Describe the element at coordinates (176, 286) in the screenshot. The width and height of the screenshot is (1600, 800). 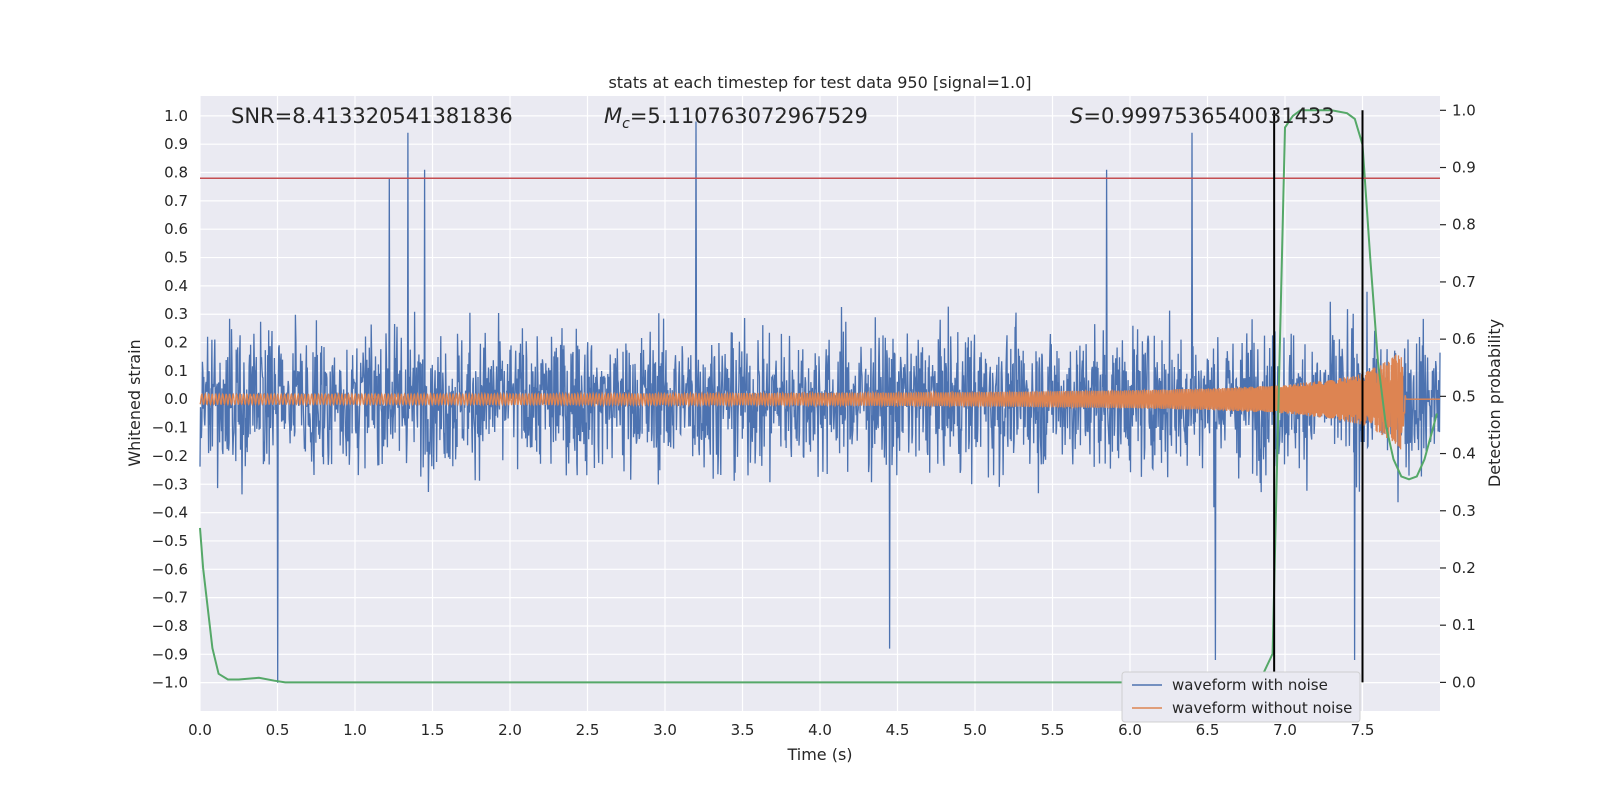
I see `y-left-tick-label: 0.4` at that location.